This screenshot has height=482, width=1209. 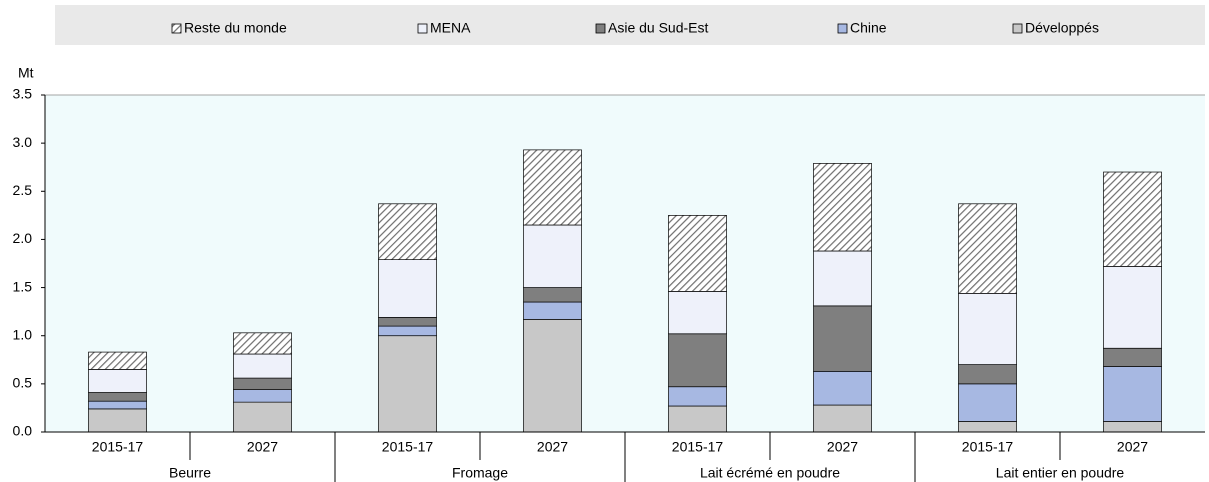 I want to click on y-tick-label: 0.0, so click(x=23, y=431).